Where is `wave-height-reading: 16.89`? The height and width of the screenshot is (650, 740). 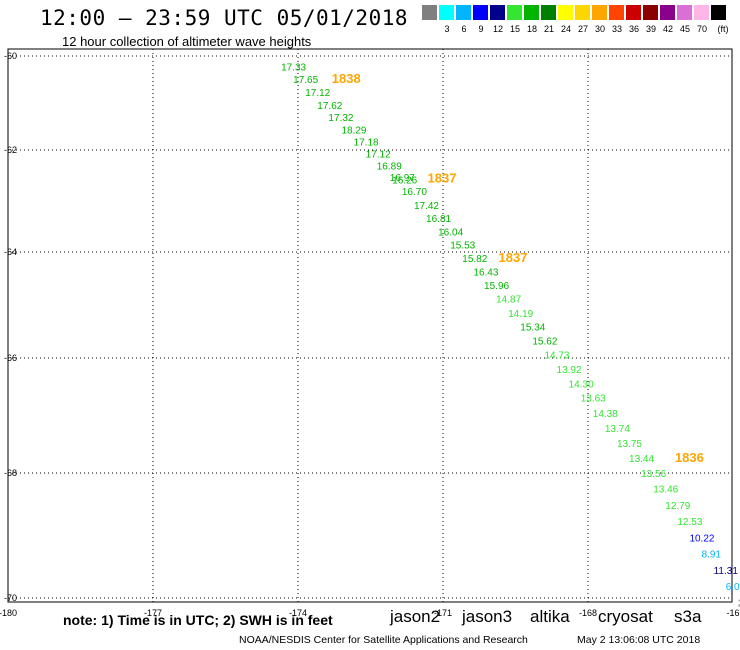
wave-height-reading: 16.89 is located at coordinates (389, 167).